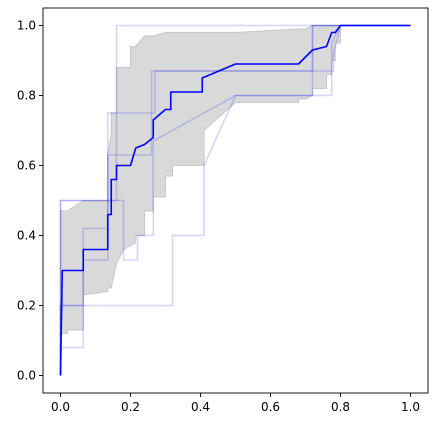 This screenshot has height=433, width=439. Describe the element at coordinates (60, 407) in the screenshot. I see `x-tick-label: 0.0` at that location.